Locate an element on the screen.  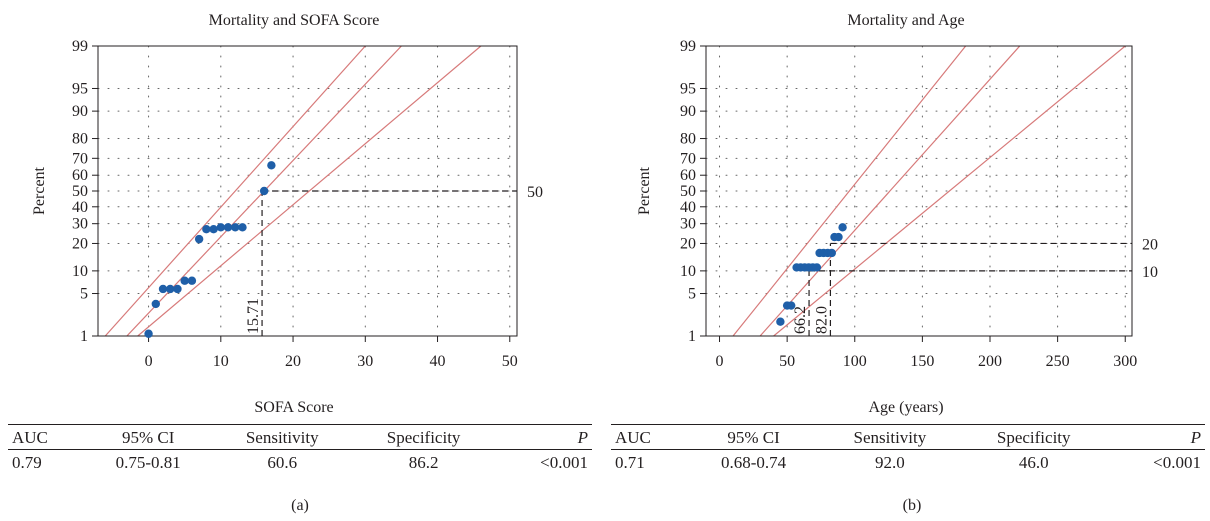
specificity-value: 46.0 is located at coordinates (1033, 462).